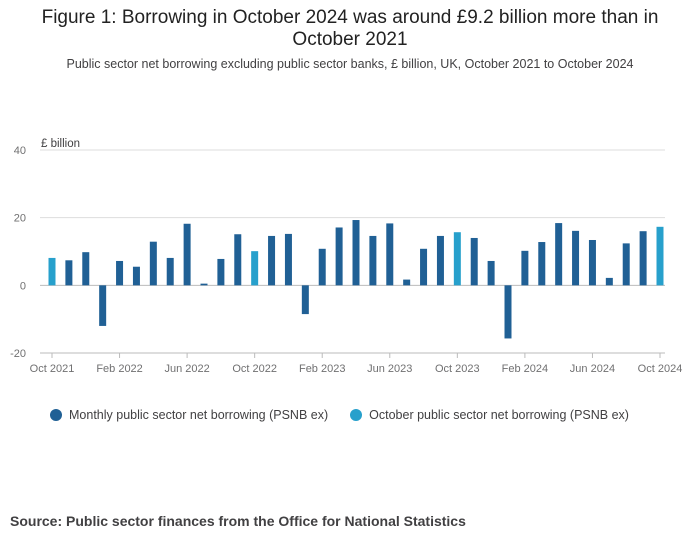  I want to click on x-tick-label: Feb 2022, so click(119, 369).